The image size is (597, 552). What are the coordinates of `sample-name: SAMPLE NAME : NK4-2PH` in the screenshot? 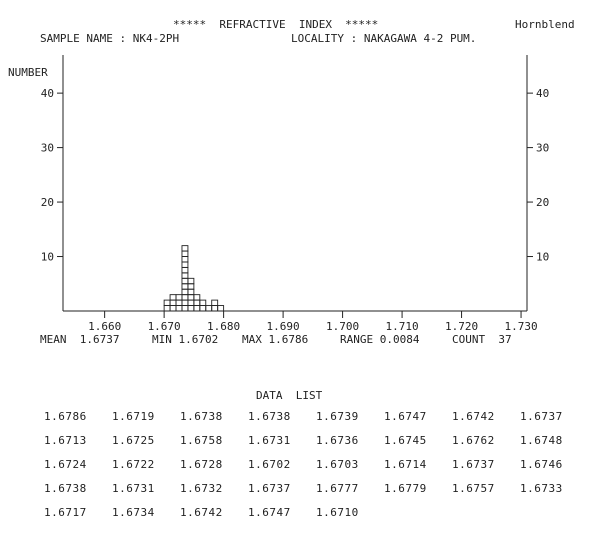 It's located at (110, 38).